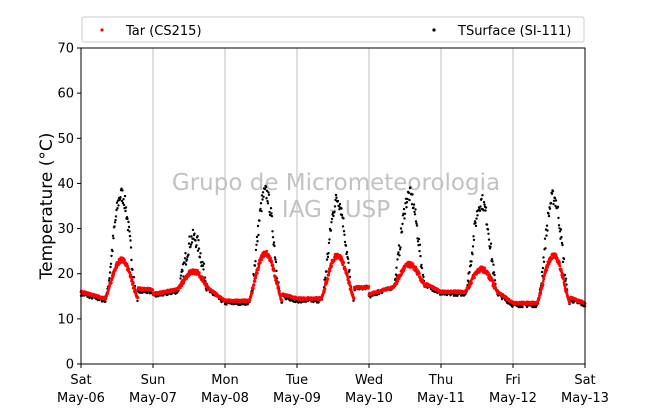 Image resolution: width=650 pixels, height=409 pixels. What do you see at coordinates (102, 30) in the screenshot?
I see `legend-marker-tar` at bounding box center [102, 30].